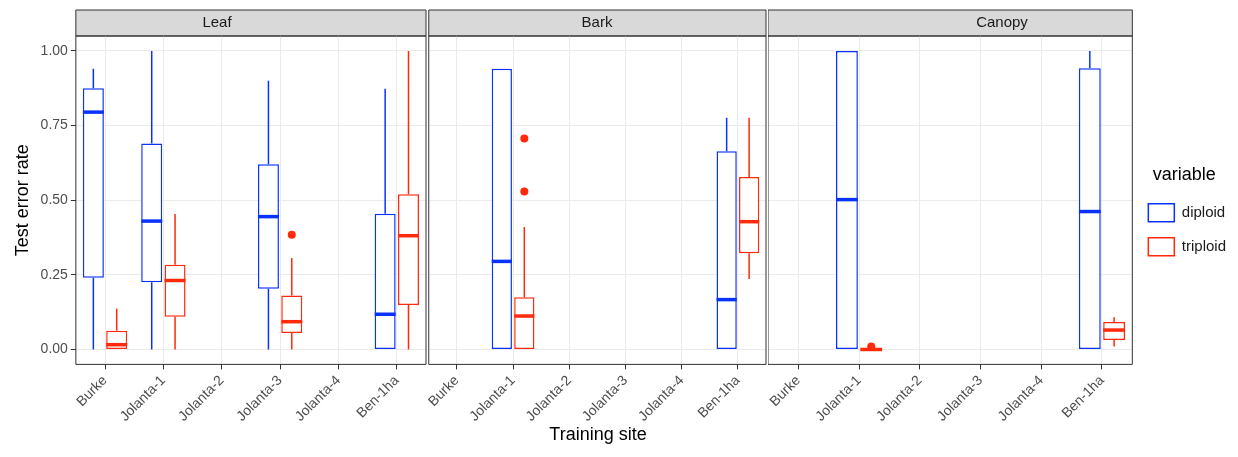 This screenshot has height=457, width=1238. What do you see at coordinates (597, 22) in the screenshot?
I see `chart-title: Bark` at bounding box center [597, 22].